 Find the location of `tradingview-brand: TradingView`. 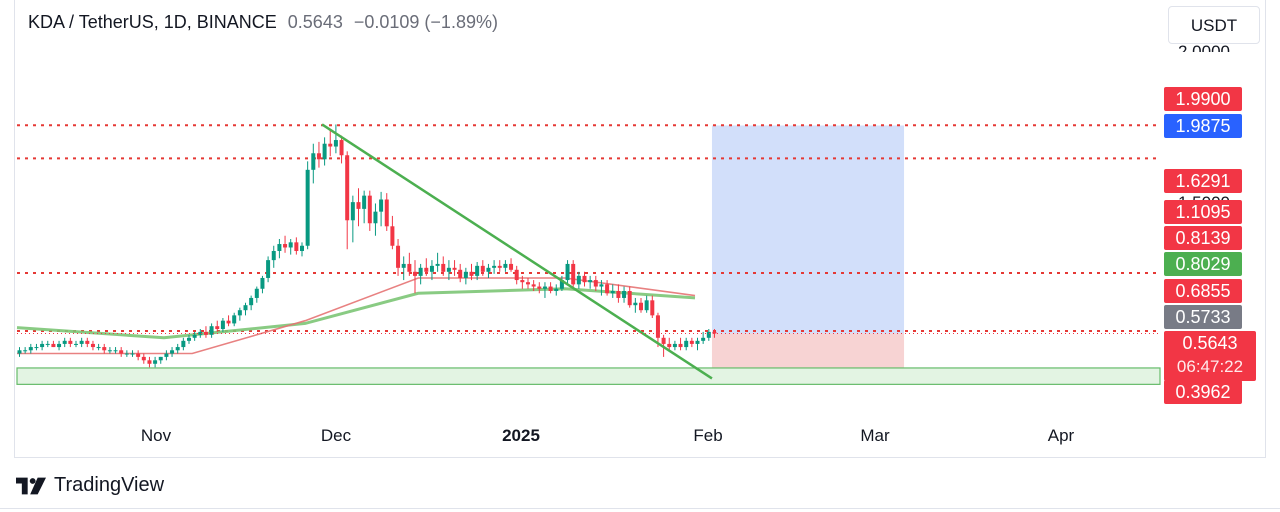

tradingview-brand: TradingView is located at coordinates (90, 485).